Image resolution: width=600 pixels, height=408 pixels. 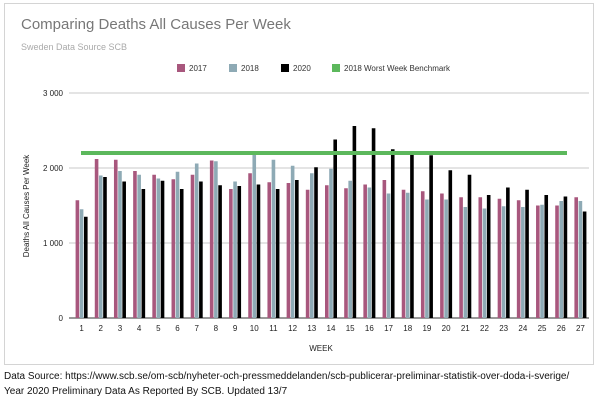 What do you see at coordinates (503, 328) in the screenshot?
I see `x-tick-label: 23` at bounding box center [503, 328].